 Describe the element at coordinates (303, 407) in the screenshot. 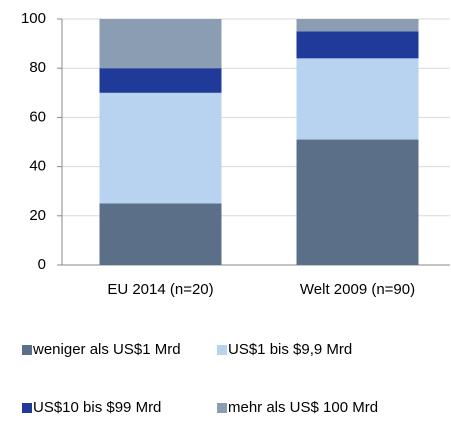

I see `legend-label: mehr als US$ 100 Mrd` at that location.